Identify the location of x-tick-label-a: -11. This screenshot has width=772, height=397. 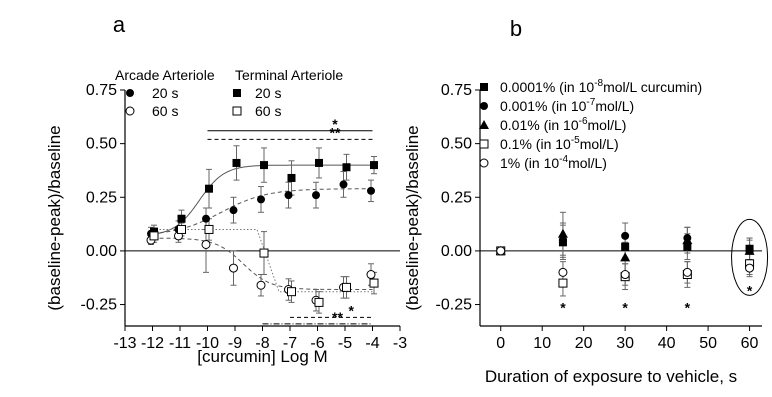
(180, 343).